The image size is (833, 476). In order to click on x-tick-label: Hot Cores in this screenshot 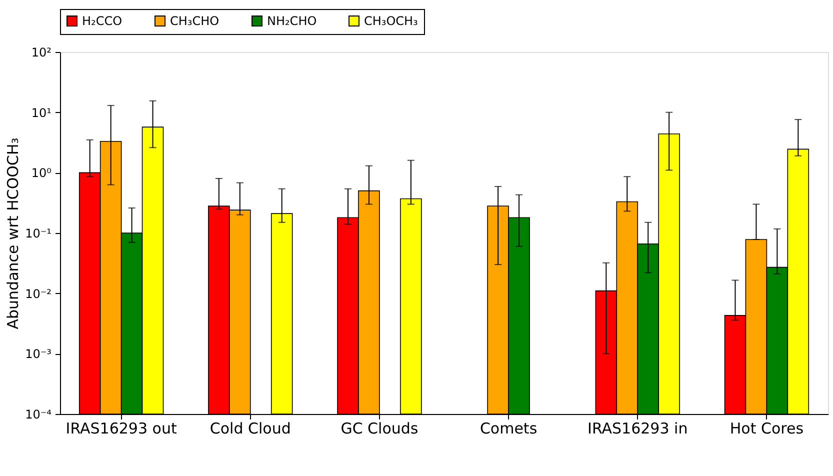, I will do `click(767, 429)`.